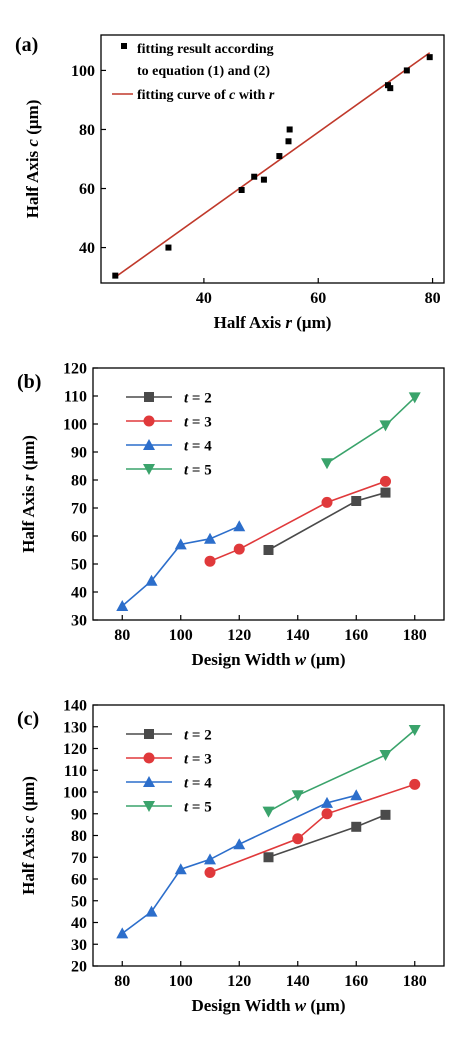  I want to click on series-t5, so click(371, 431).